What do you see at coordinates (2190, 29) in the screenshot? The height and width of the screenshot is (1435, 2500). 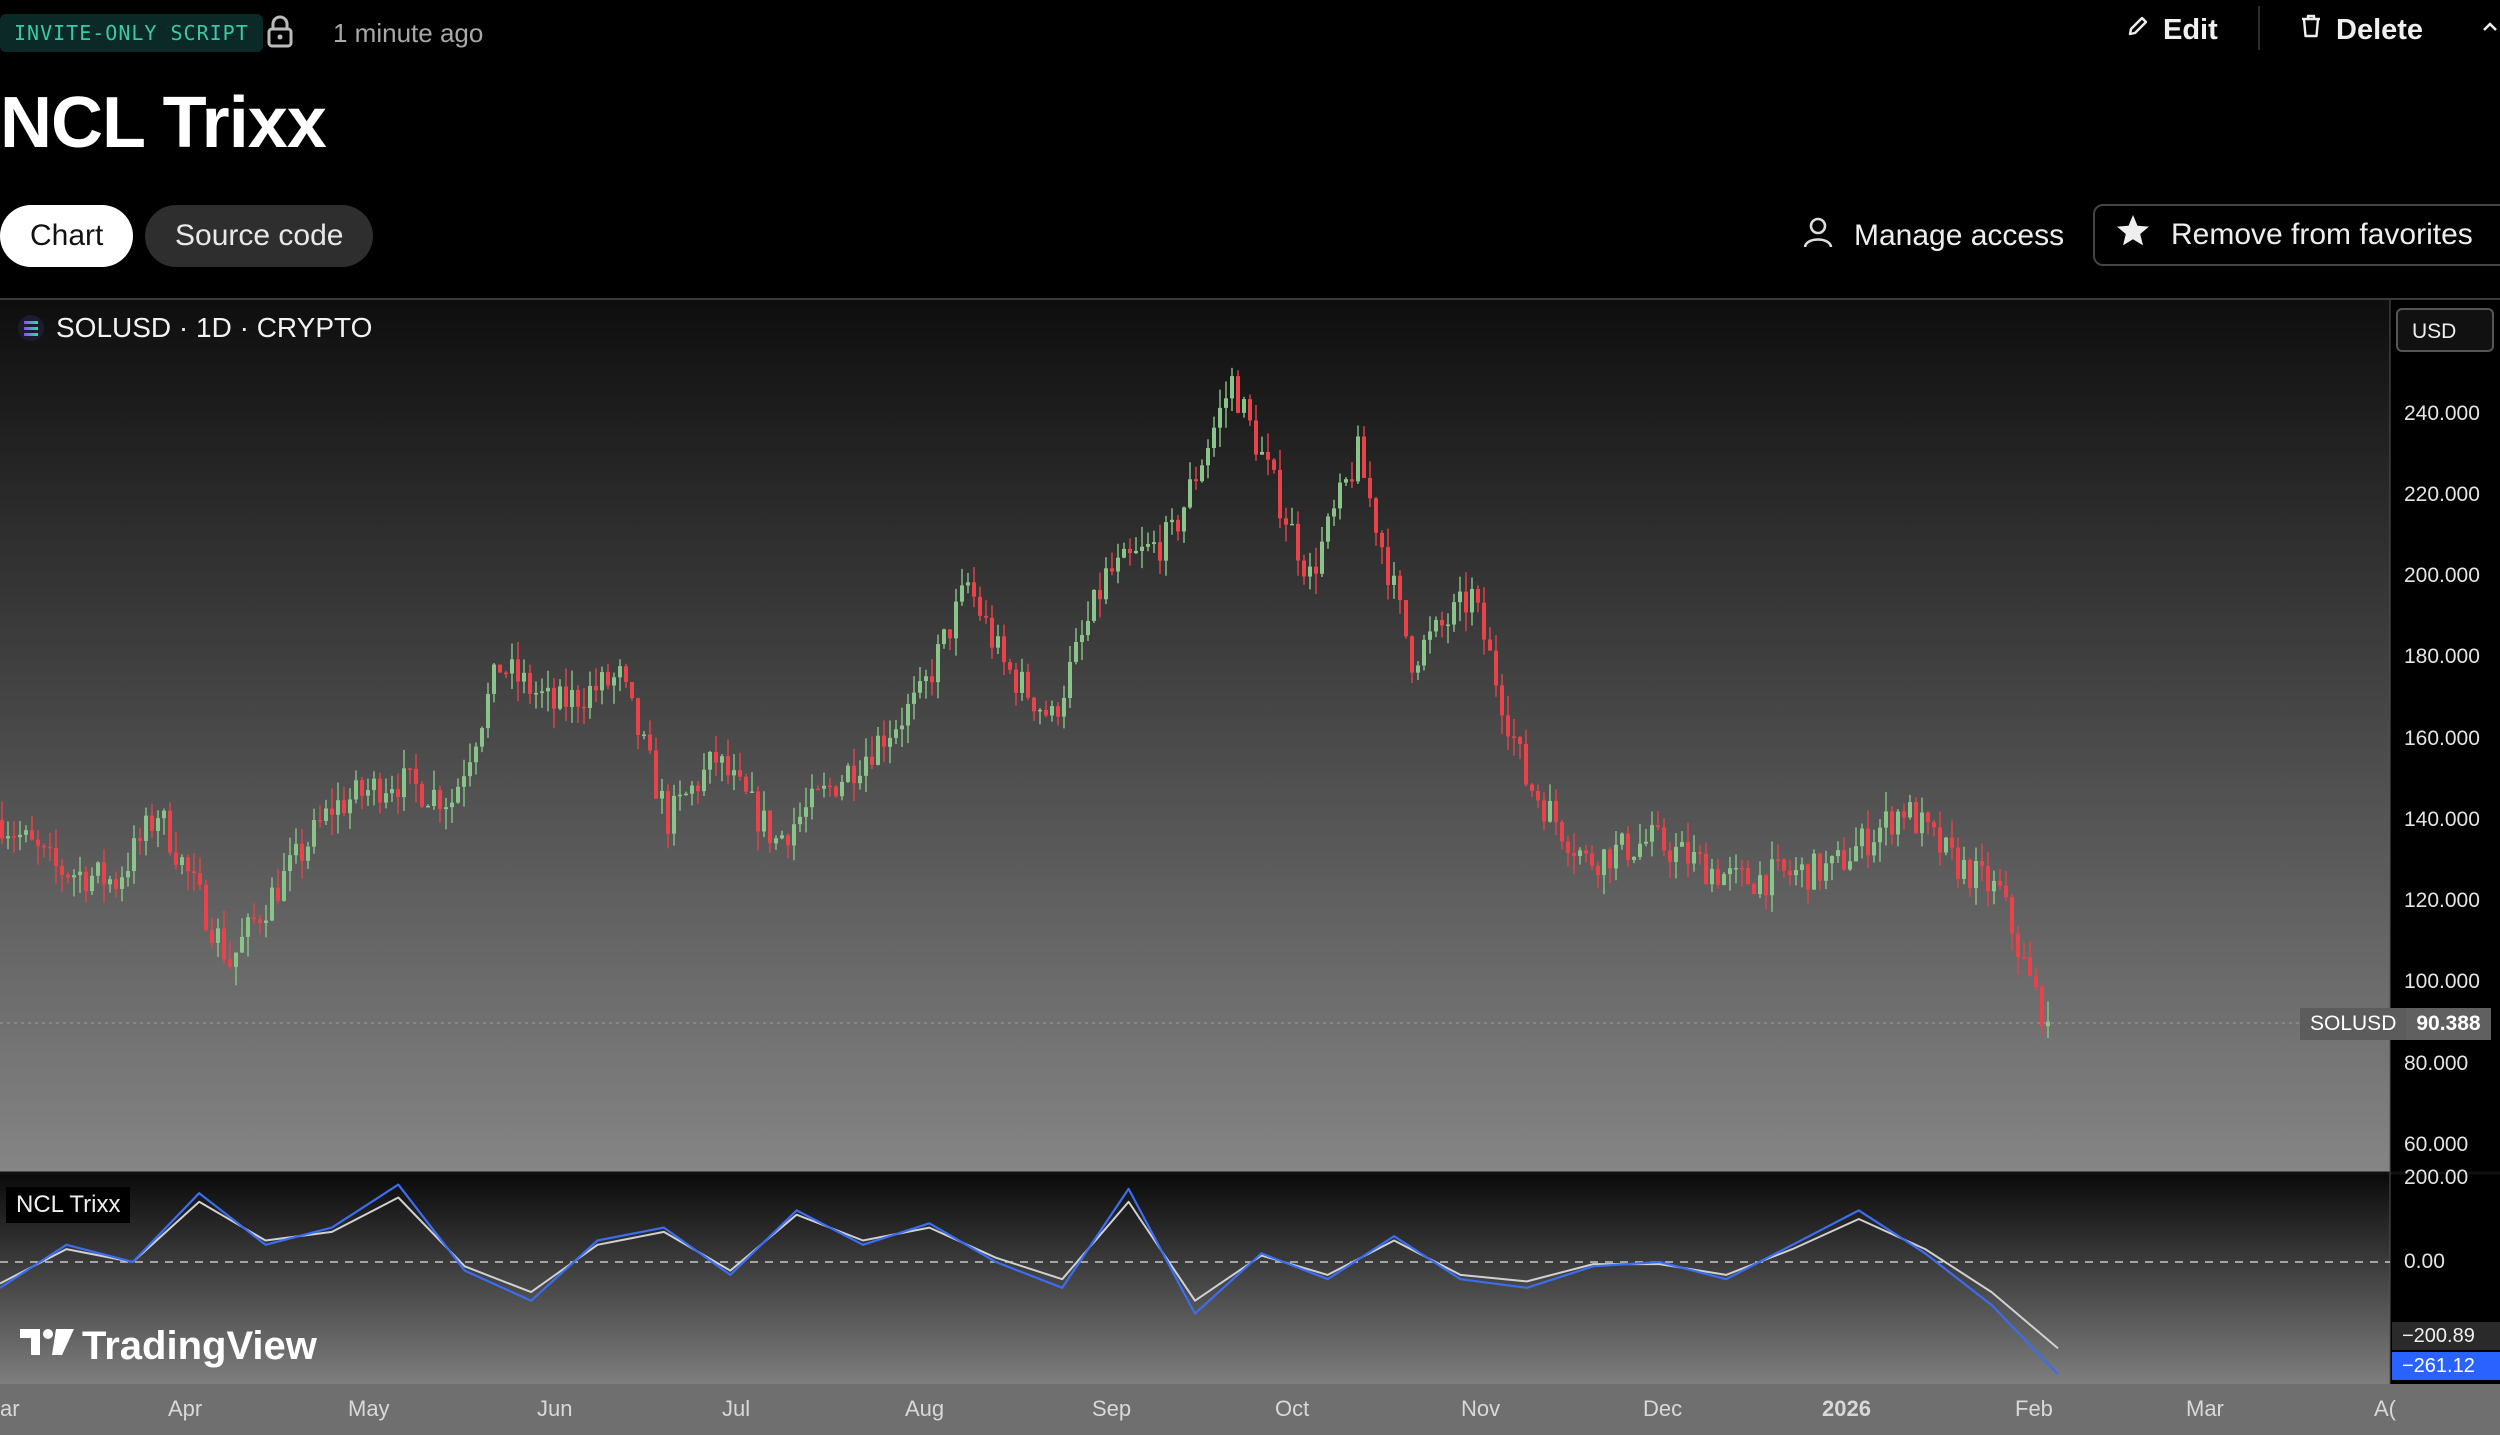 I see `edit-label: Edit` at bounding box center [2190, 29].